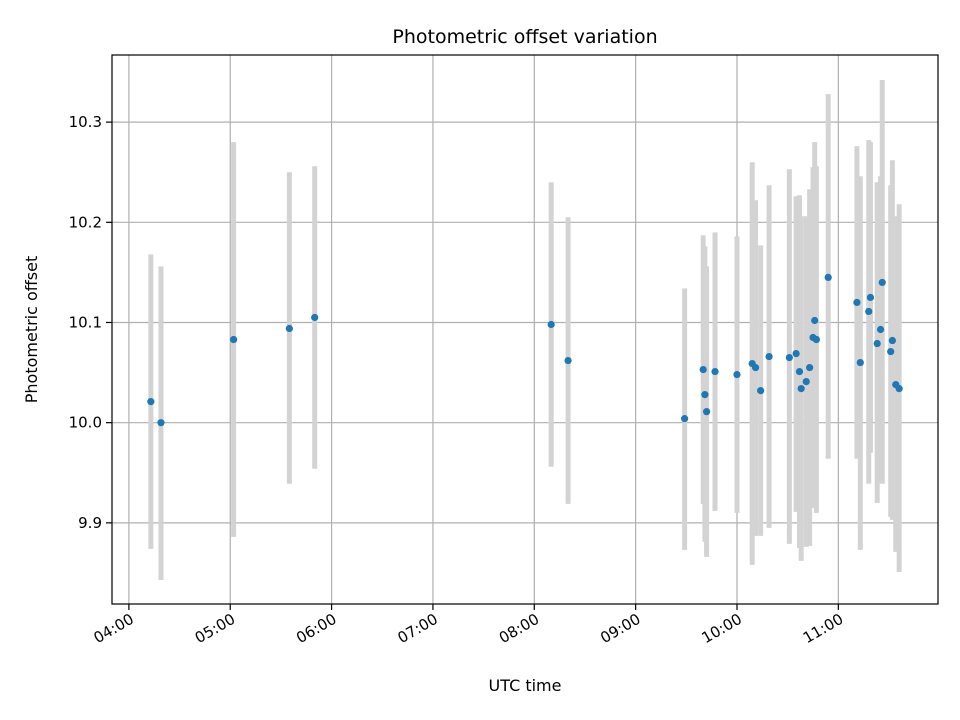 The width and height of the screenshot is (960, 720). Describe the element at coordinates (525, 685) in the screenshot. I see `x-axis-label: UTC time` at that location.